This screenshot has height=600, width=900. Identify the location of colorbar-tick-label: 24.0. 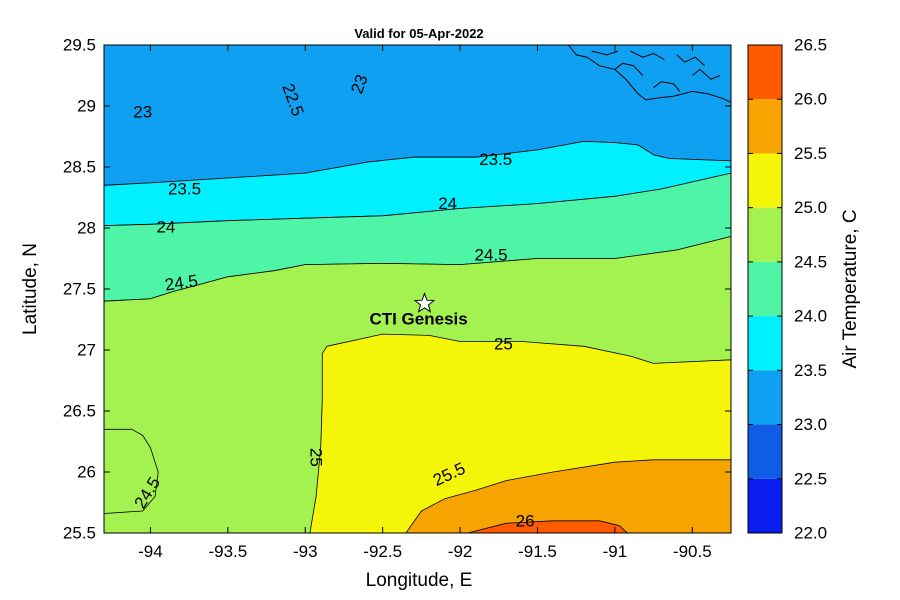
(810, 316).